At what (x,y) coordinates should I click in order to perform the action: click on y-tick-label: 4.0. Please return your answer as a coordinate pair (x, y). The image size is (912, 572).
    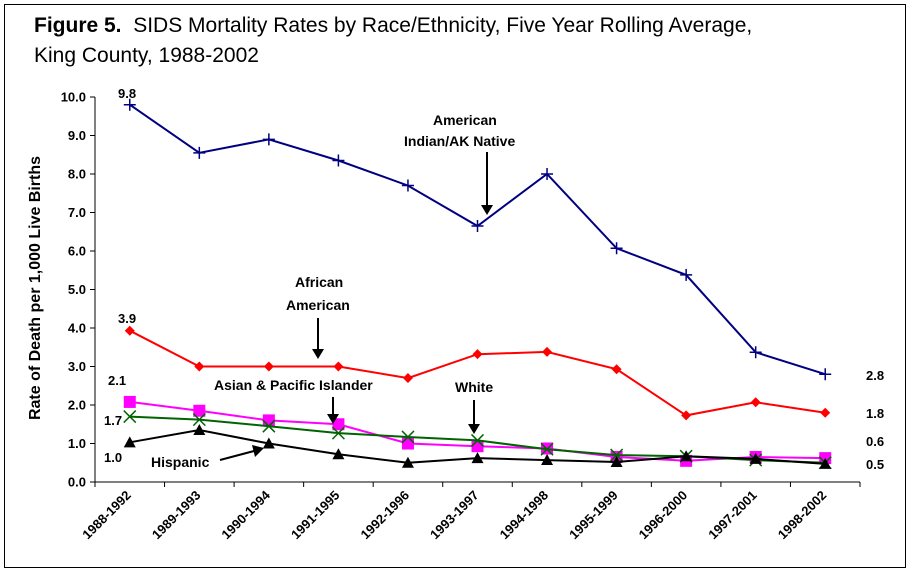
    Looking at the image, I should click on (77, 328).